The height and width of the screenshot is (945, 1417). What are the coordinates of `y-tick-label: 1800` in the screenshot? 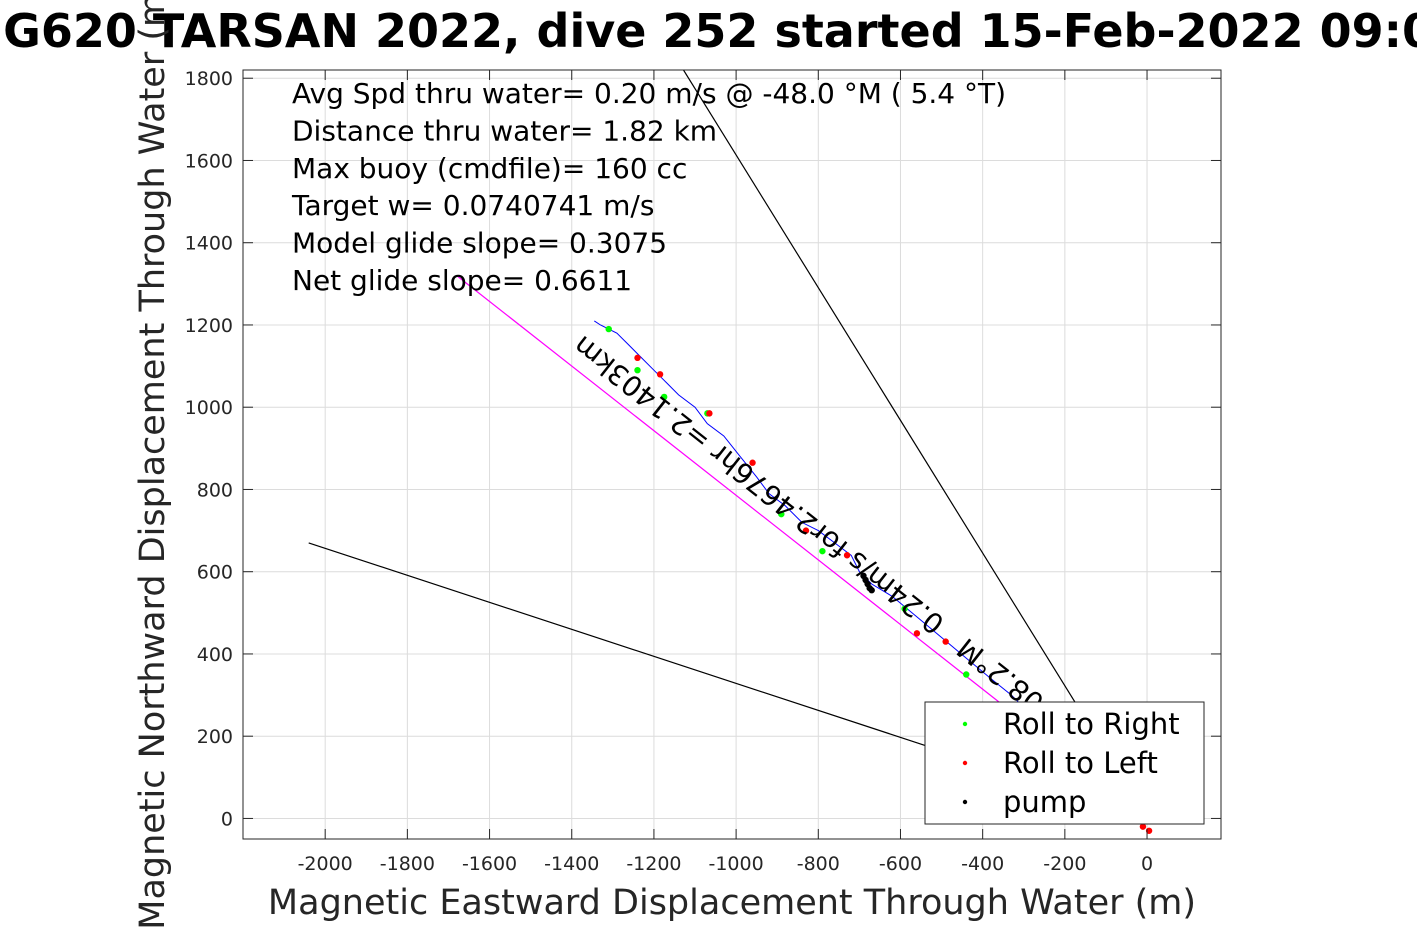 It's located at (209, 79).